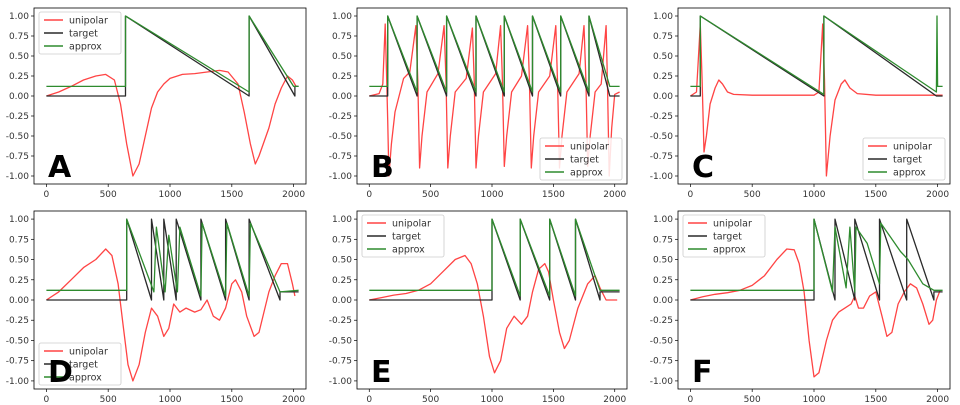 Image resolution: width=960 pixels, height=405 pixels. I want to click on panel-label: E, so click(381, 372).